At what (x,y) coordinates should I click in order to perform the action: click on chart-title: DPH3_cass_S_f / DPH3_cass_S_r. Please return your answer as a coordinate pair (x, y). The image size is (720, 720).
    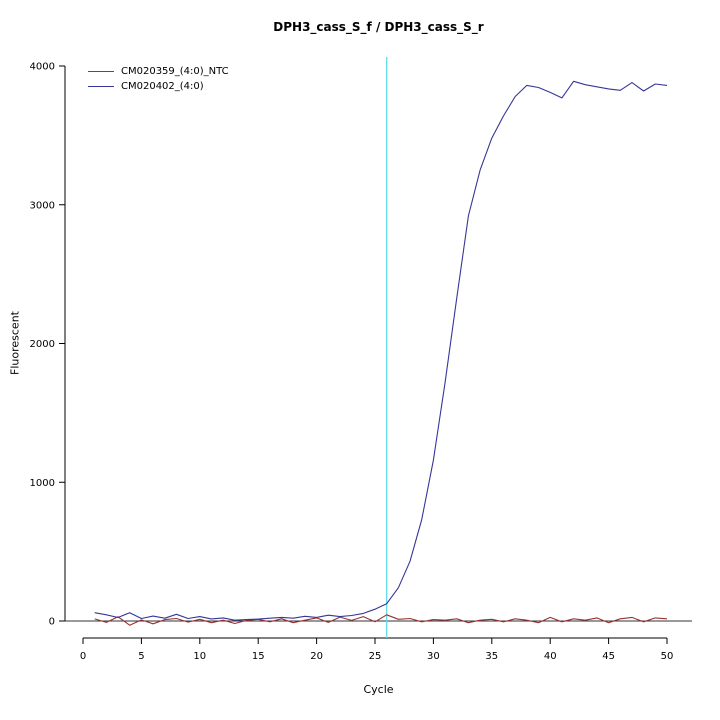
    Looking at the image, I should click on (378, 27).